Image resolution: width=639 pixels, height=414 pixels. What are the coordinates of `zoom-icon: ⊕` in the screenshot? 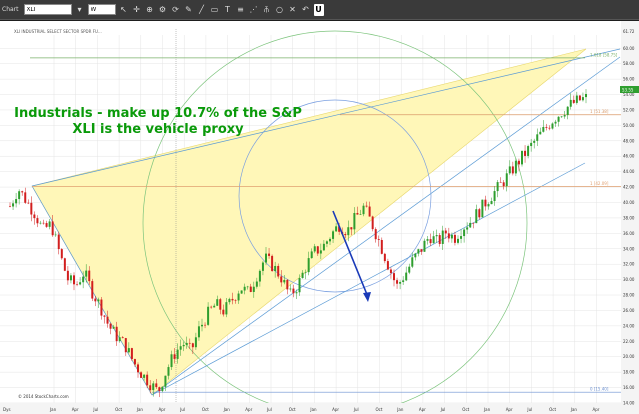 It's located at (149, 9).